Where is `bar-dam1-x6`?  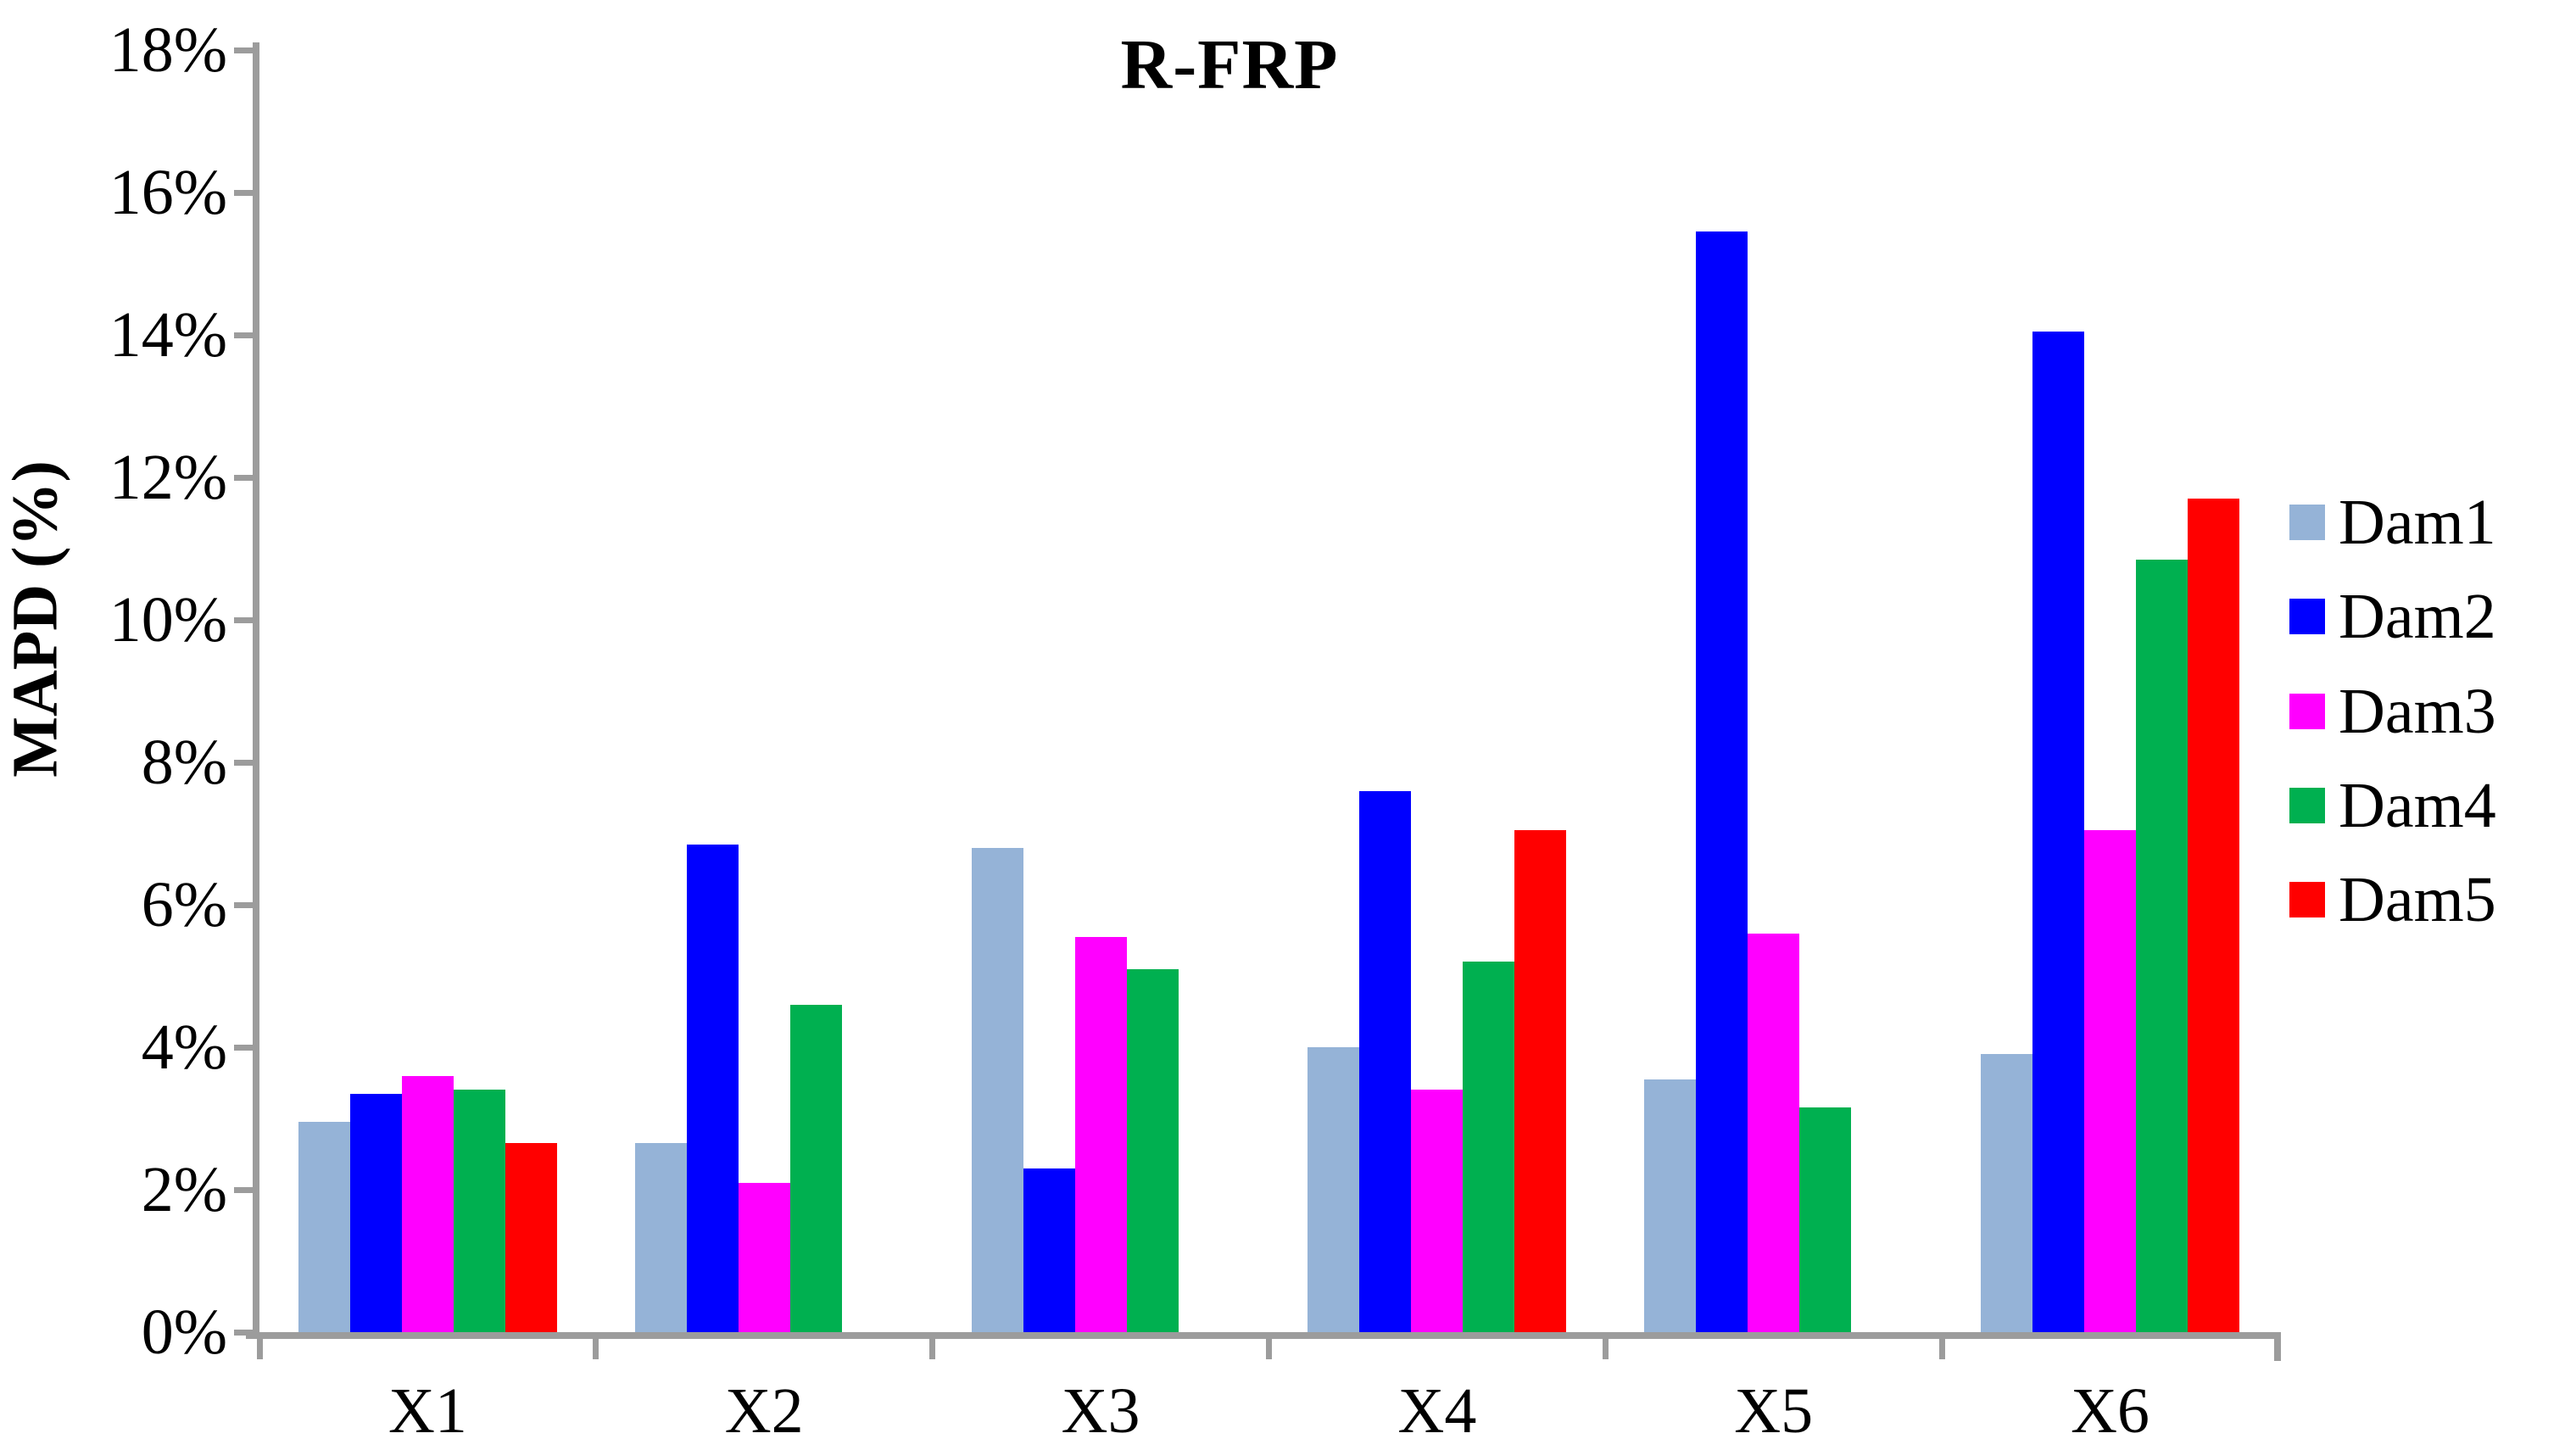 bar-dam1-x6 is located at coordinates (2007, 1193).